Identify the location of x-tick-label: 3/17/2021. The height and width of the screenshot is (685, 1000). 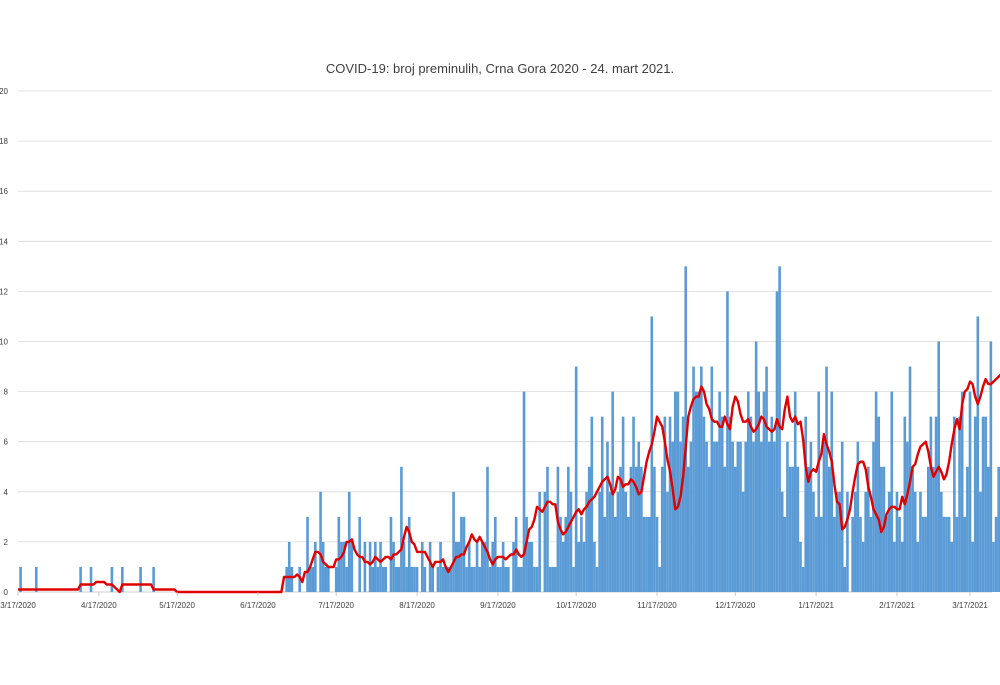
(970, 605).